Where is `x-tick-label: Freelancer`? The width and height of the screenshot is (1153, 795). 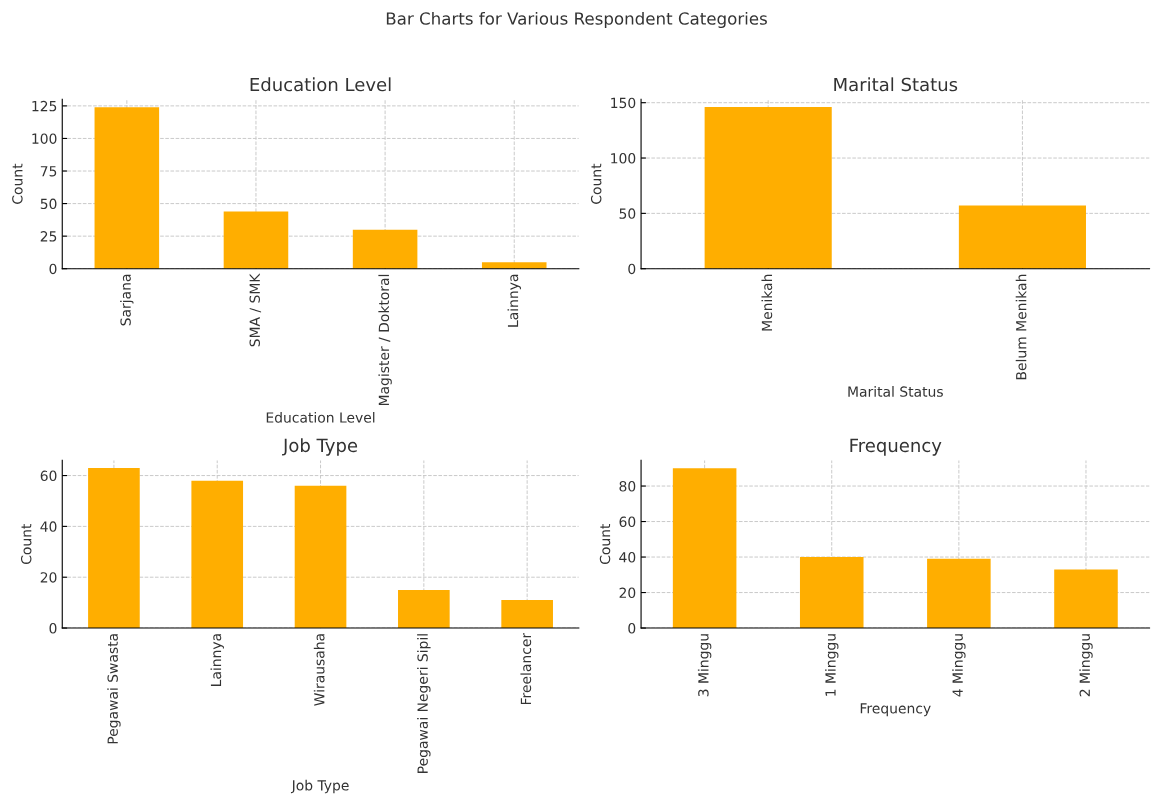 x-tick-label: Freelancer is located at coordinates (526, 668).